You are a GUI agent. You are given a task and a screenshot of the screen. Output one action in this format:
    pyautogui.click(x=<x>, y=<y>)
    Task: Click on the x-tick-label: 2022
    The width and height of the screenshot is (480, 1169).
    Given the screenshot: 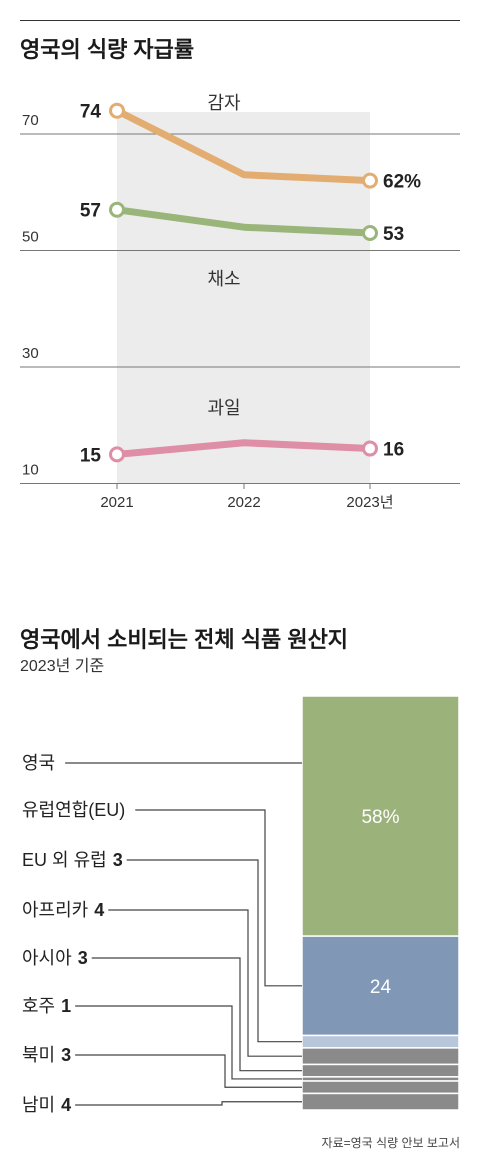 What is the action you would take?
    pyautogui.click(x=243, y=502)
    